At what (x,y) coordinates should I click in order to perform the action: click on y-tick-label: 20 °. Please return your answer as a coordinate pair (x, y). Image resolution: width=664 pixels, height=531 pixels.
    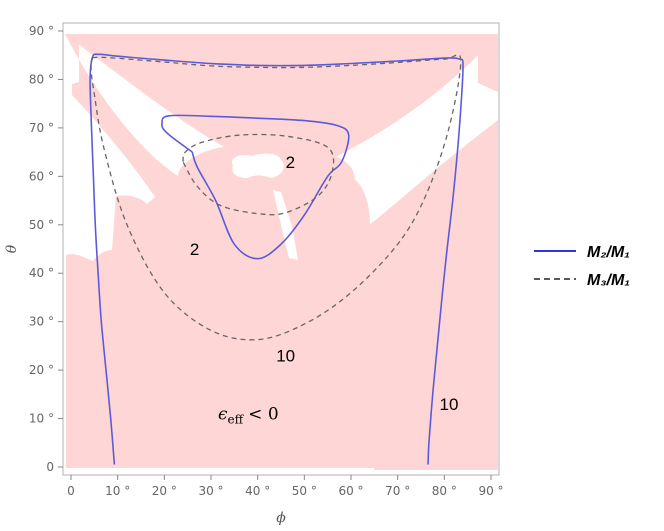
    Looking at the image, I should click on (41, 370).